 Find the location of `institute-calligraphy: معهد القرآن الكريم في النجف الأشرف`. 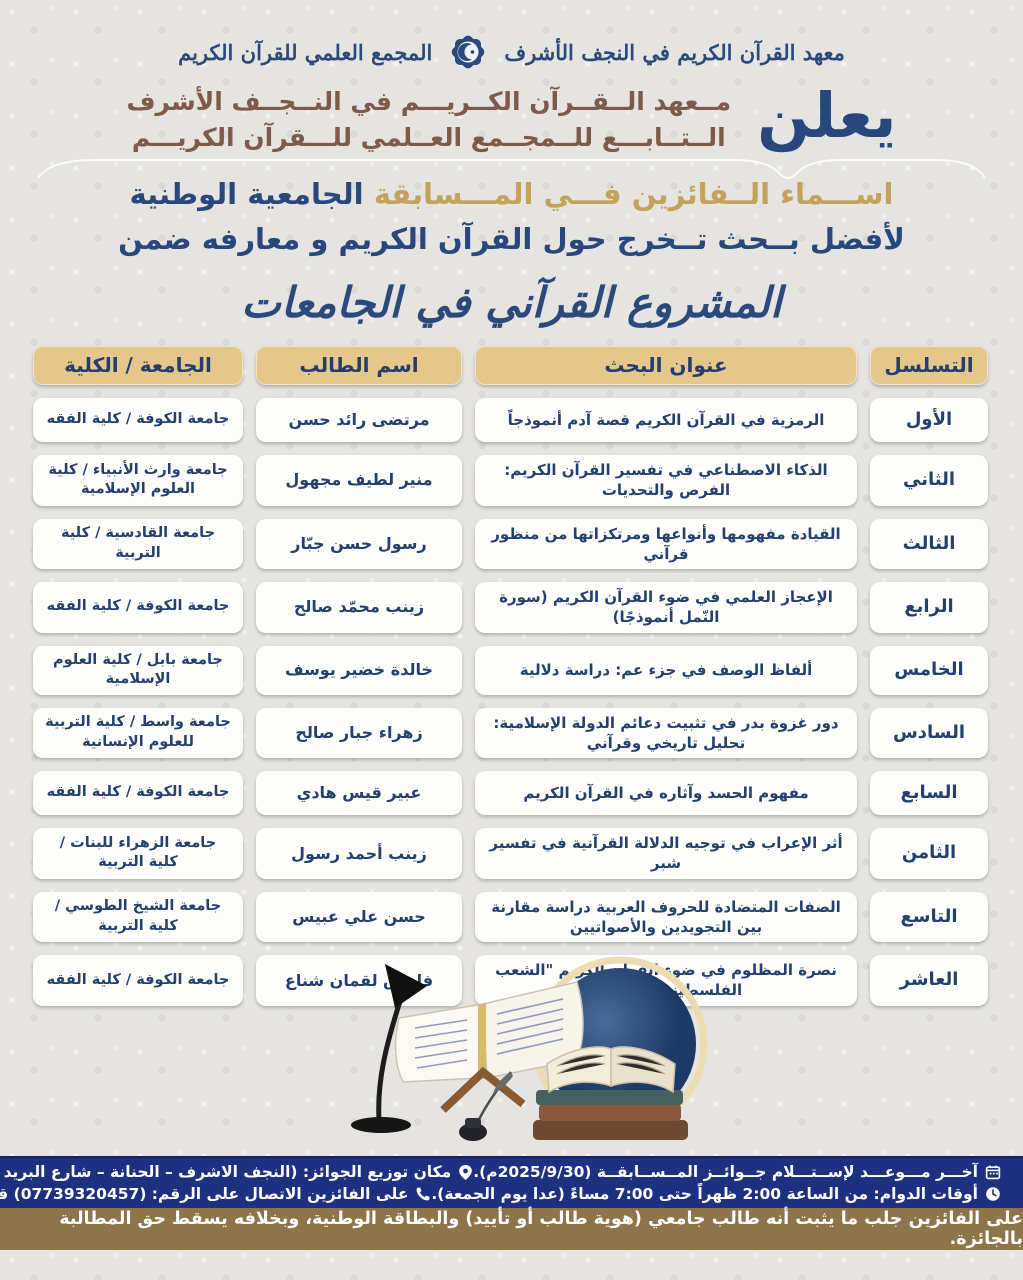

institute-calligraphy: معهد القرآن الكريم في النجف الأشرف is located at coordinates (674, 52).